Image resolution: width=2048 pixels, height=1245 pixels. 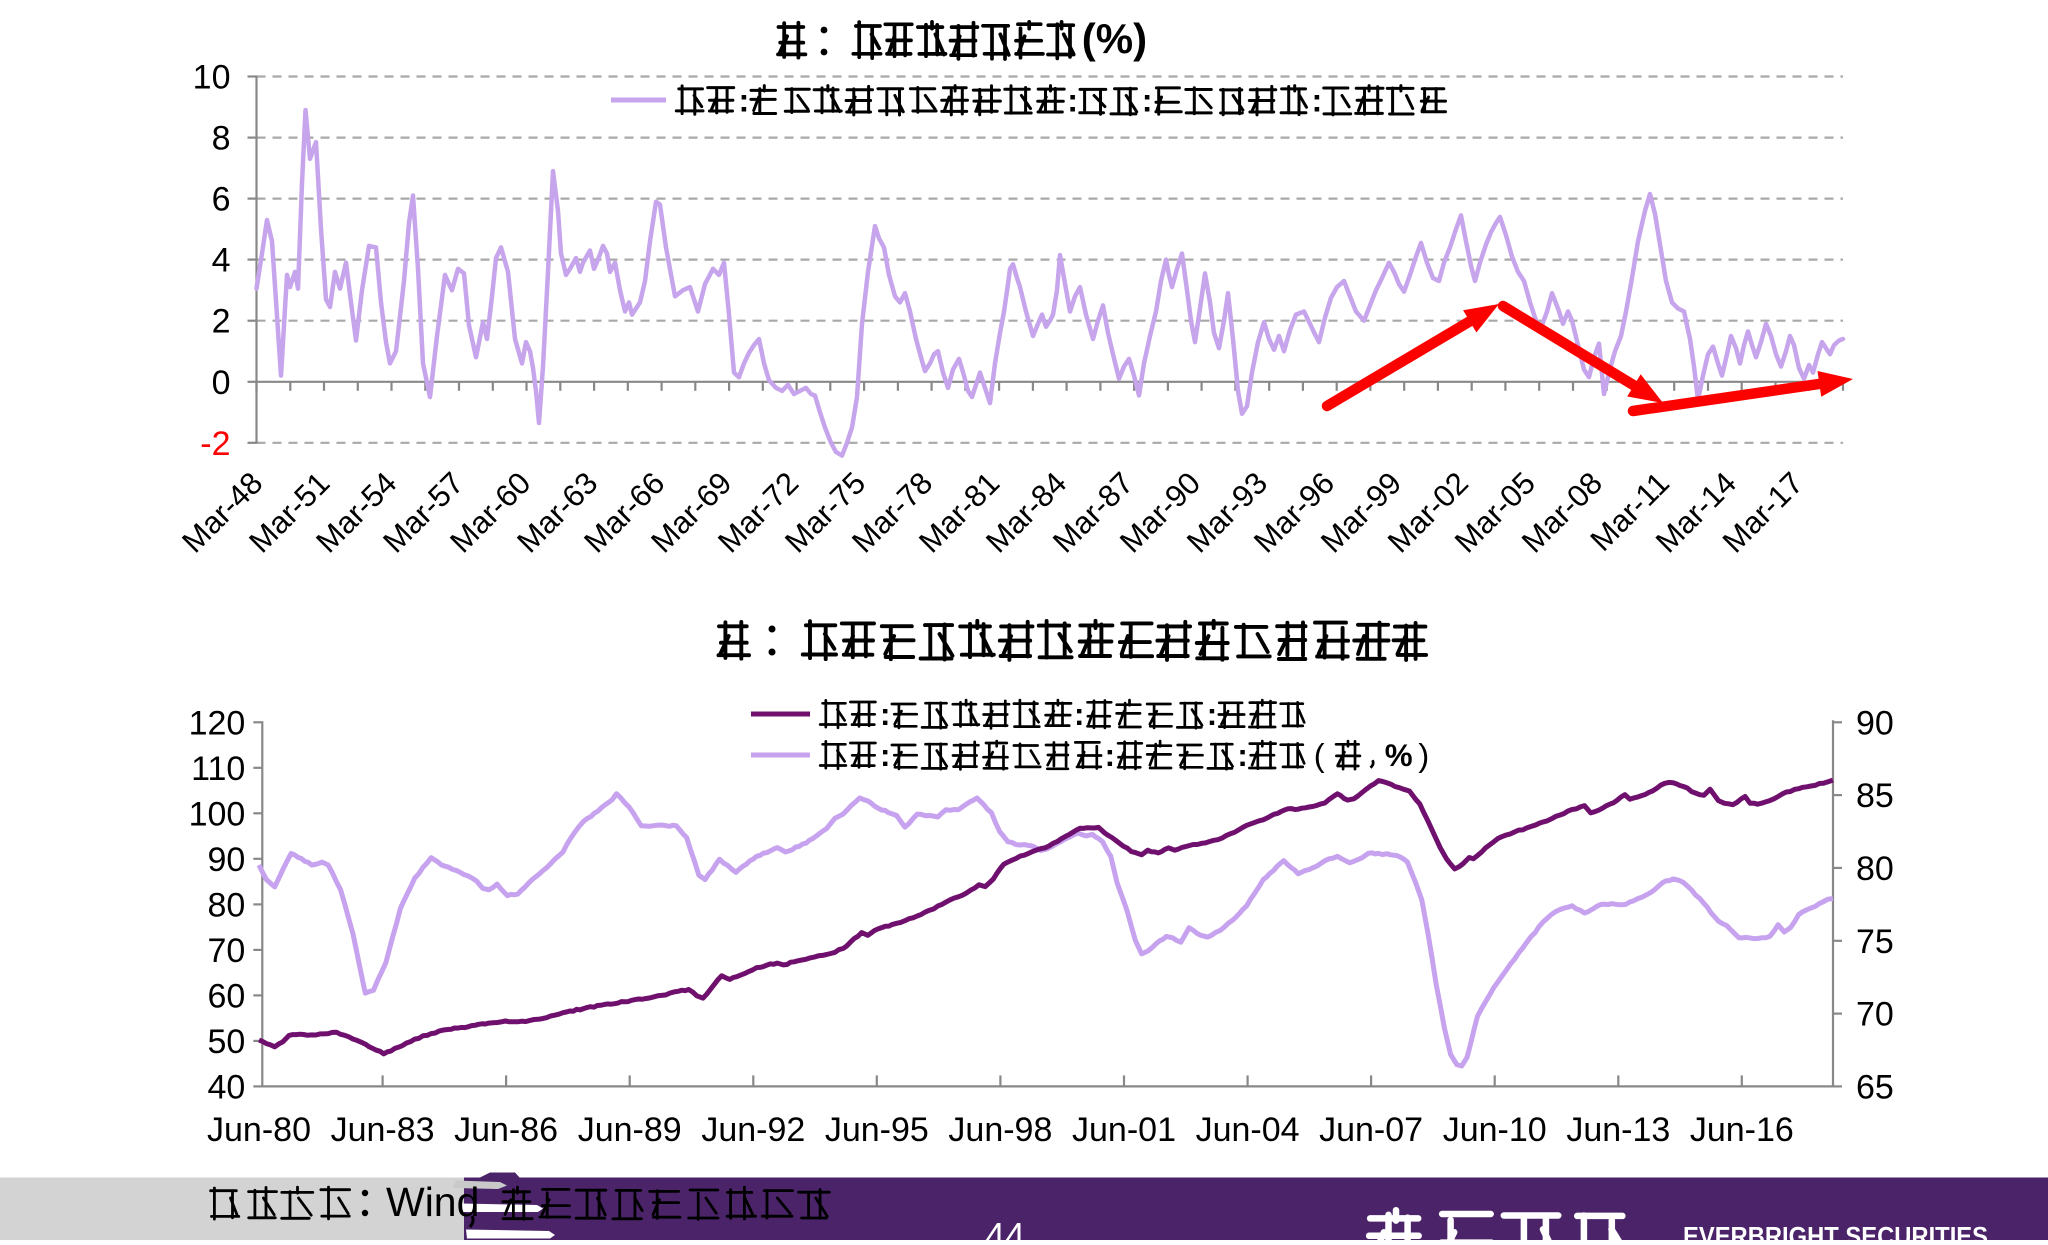 I want to click on svg-text: 120, so click(x=217, y=723).